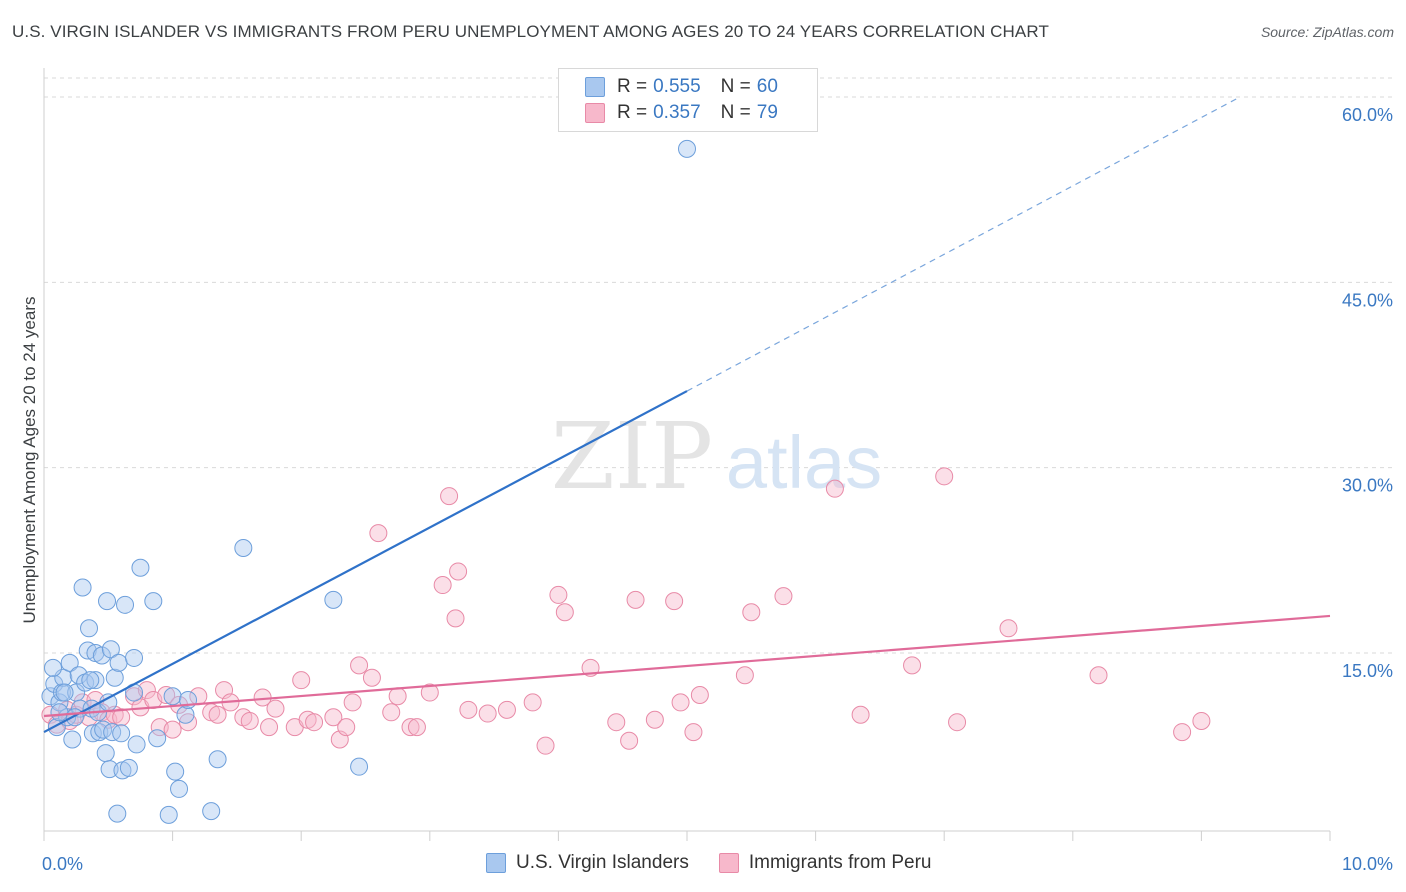  What do you see at coordinates (1327, 32) in the screenshot?
I see `source-note: Source: ZipAtlas.com` at bounding box center [1327, 32].